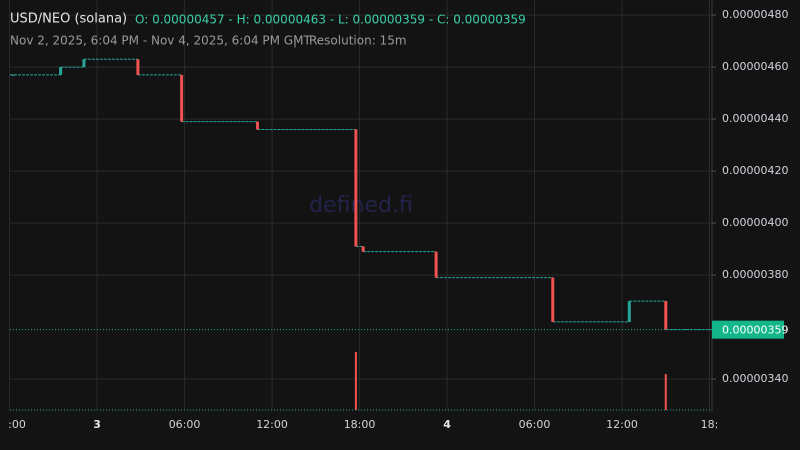 The width and height of the screenshot is (800, 450). What do you see at coordinates (755, 222) in the screenshot?
I see `y-tick-label: 0.00000400` at bounding box center [755, 222].